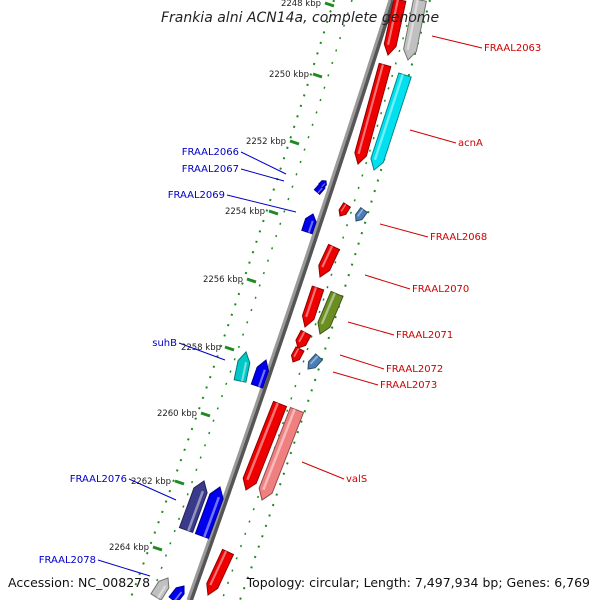  What do you see at coordinates (164, 343) in the screenshot?
I see `gene-label-minus: suhB` at bounding box center [164, 343].